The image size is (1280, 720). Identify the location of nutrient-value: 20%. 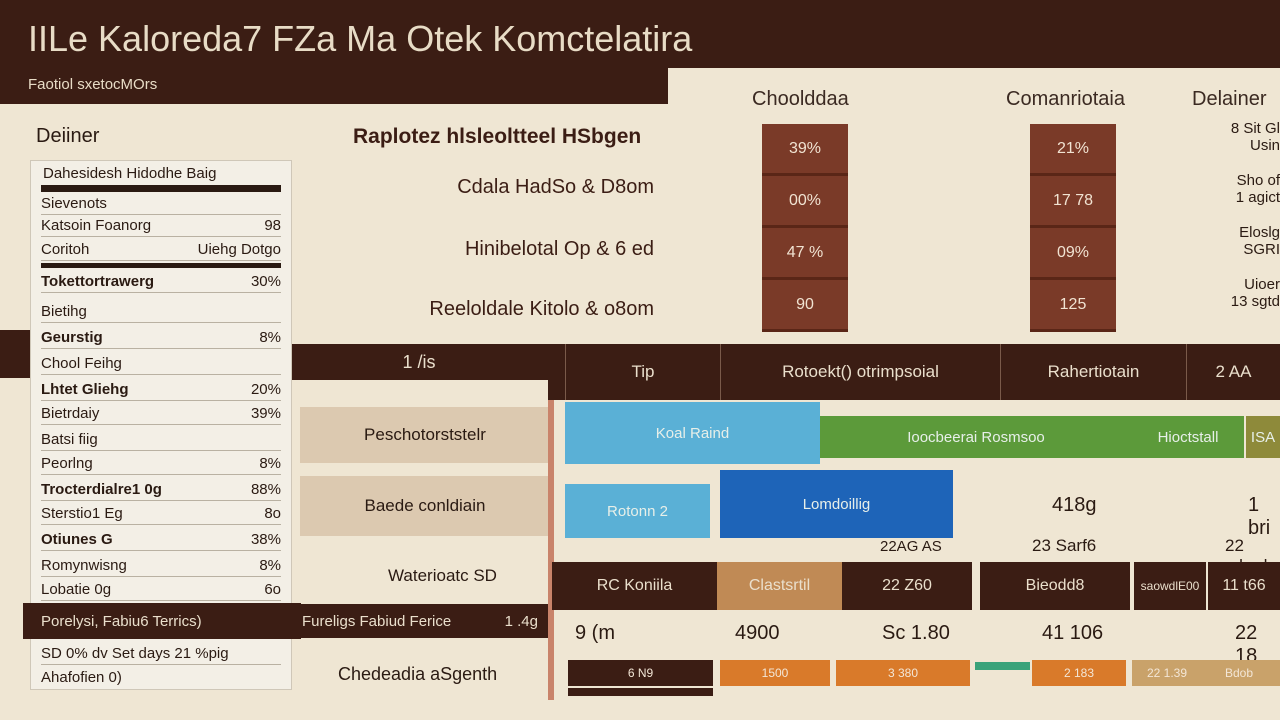
(265, 389).